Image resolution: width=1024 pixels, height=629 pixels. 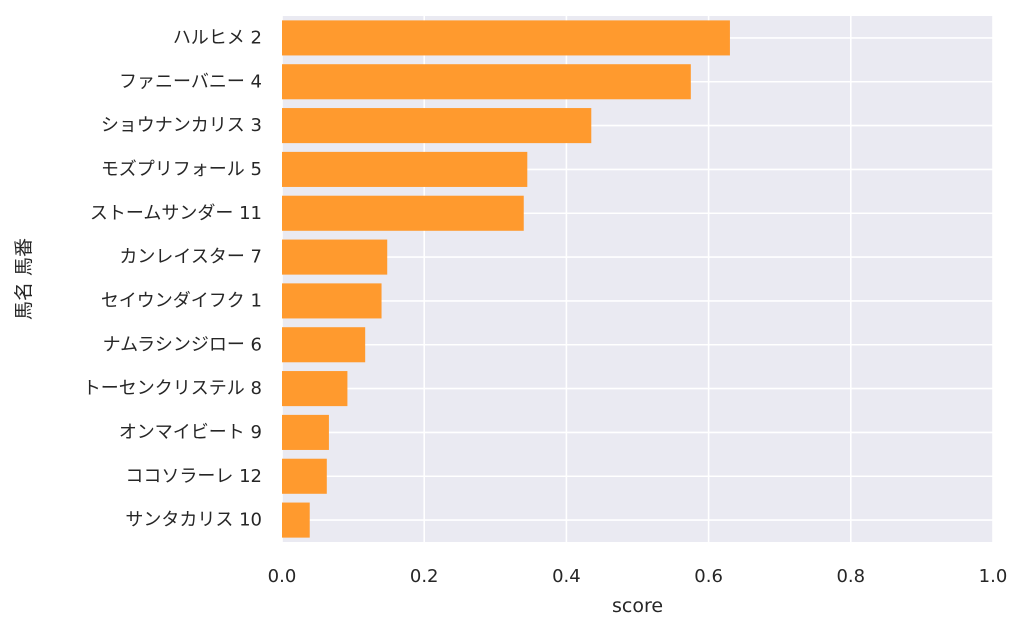 I want to click on x-tick-label: 0.8, so click(x=850, y=576).